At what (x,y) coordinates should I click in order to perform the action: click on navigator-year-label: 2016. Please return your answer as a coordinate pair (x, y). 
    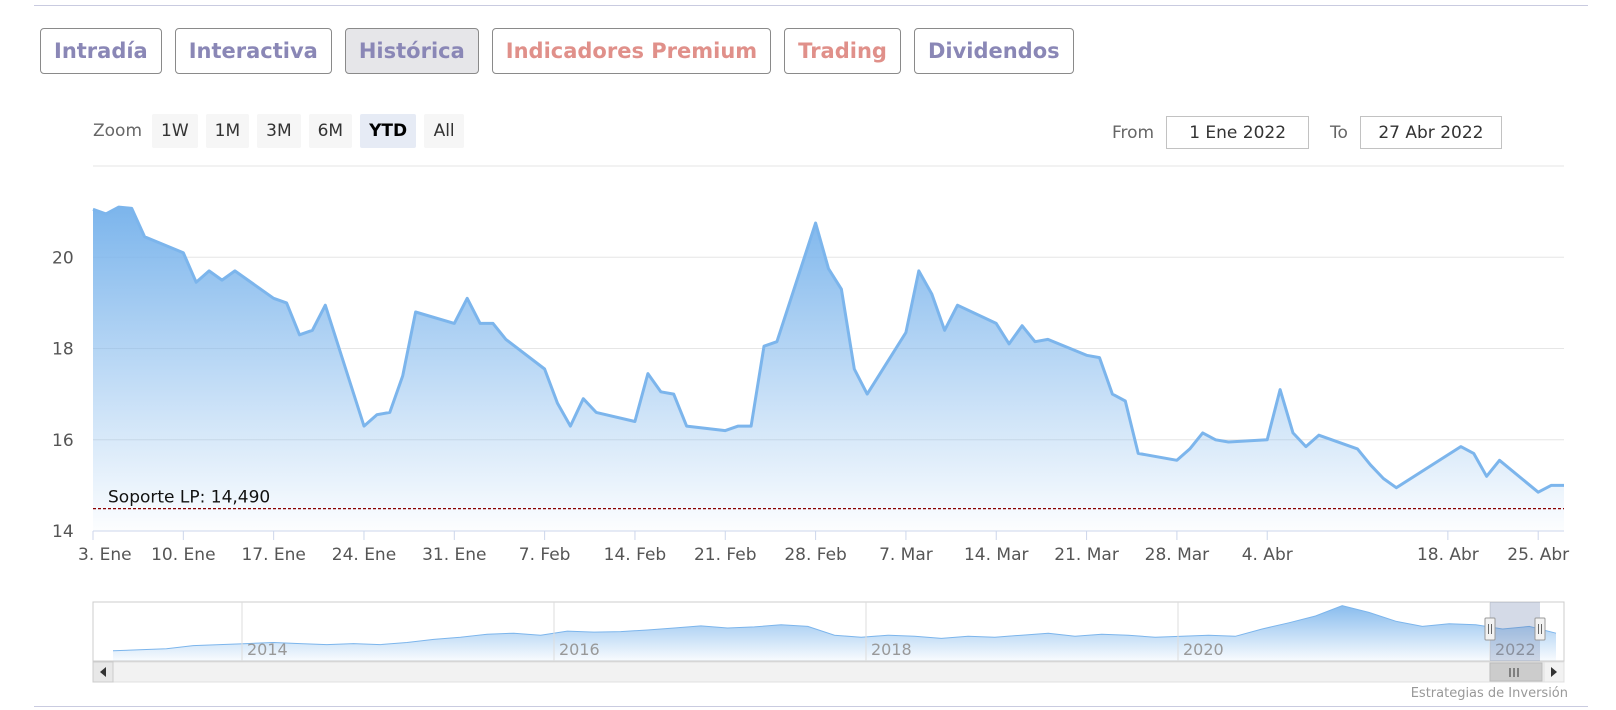
    Looking at the image, I should click on (579, 649).